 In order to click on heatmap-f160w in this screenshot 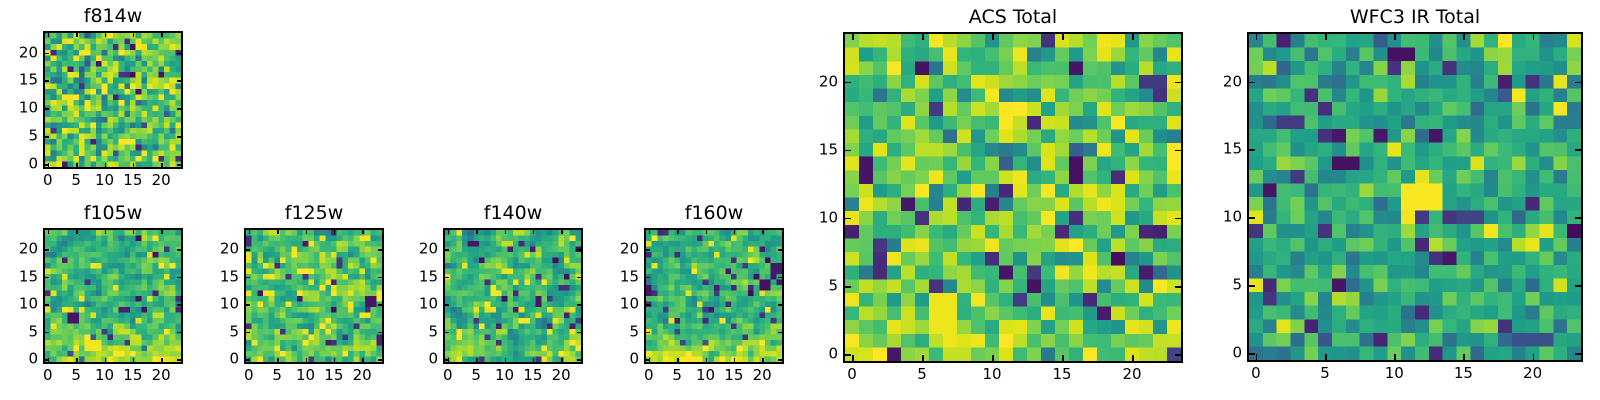, I will do `click(714, 296)`.